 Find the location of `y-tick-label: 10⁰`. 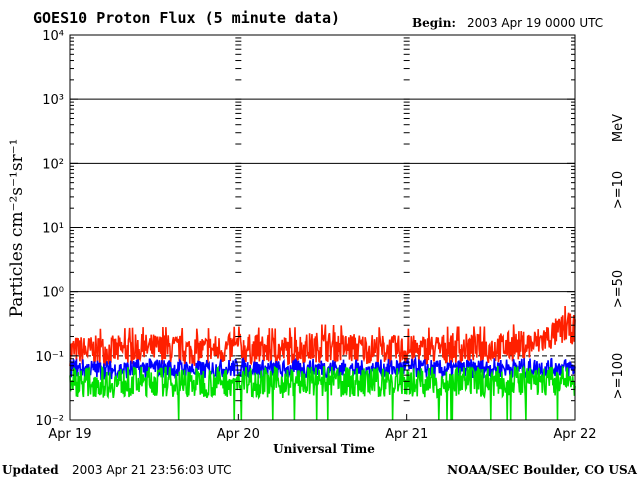

y-tick-label: 10⁰ is located at coordinates (53, 293).